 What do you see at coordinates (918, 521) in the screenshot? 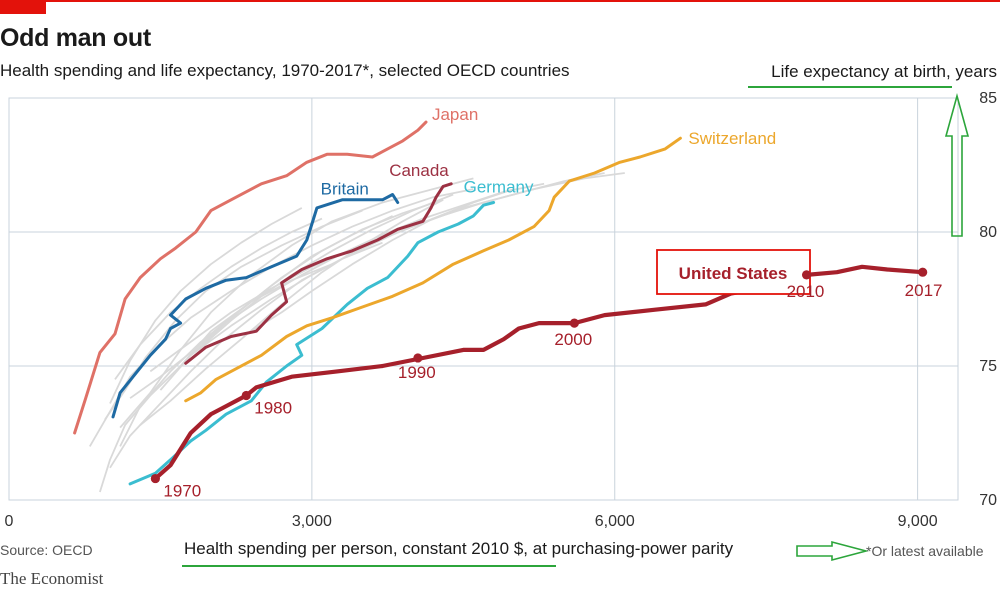
I see `x-tick-label: 9,000` at bounding box center [918, 521].